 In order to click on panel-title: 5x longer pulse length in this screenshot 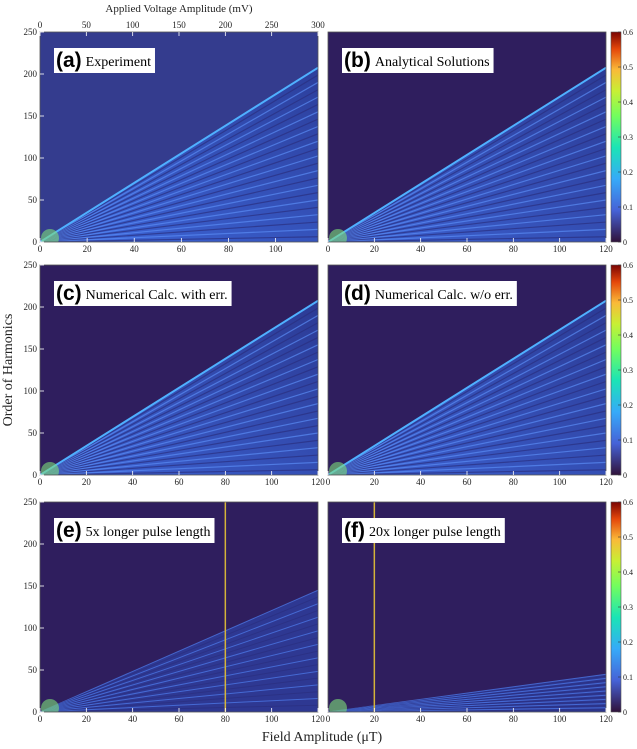, I will do `click(148, 532)`.